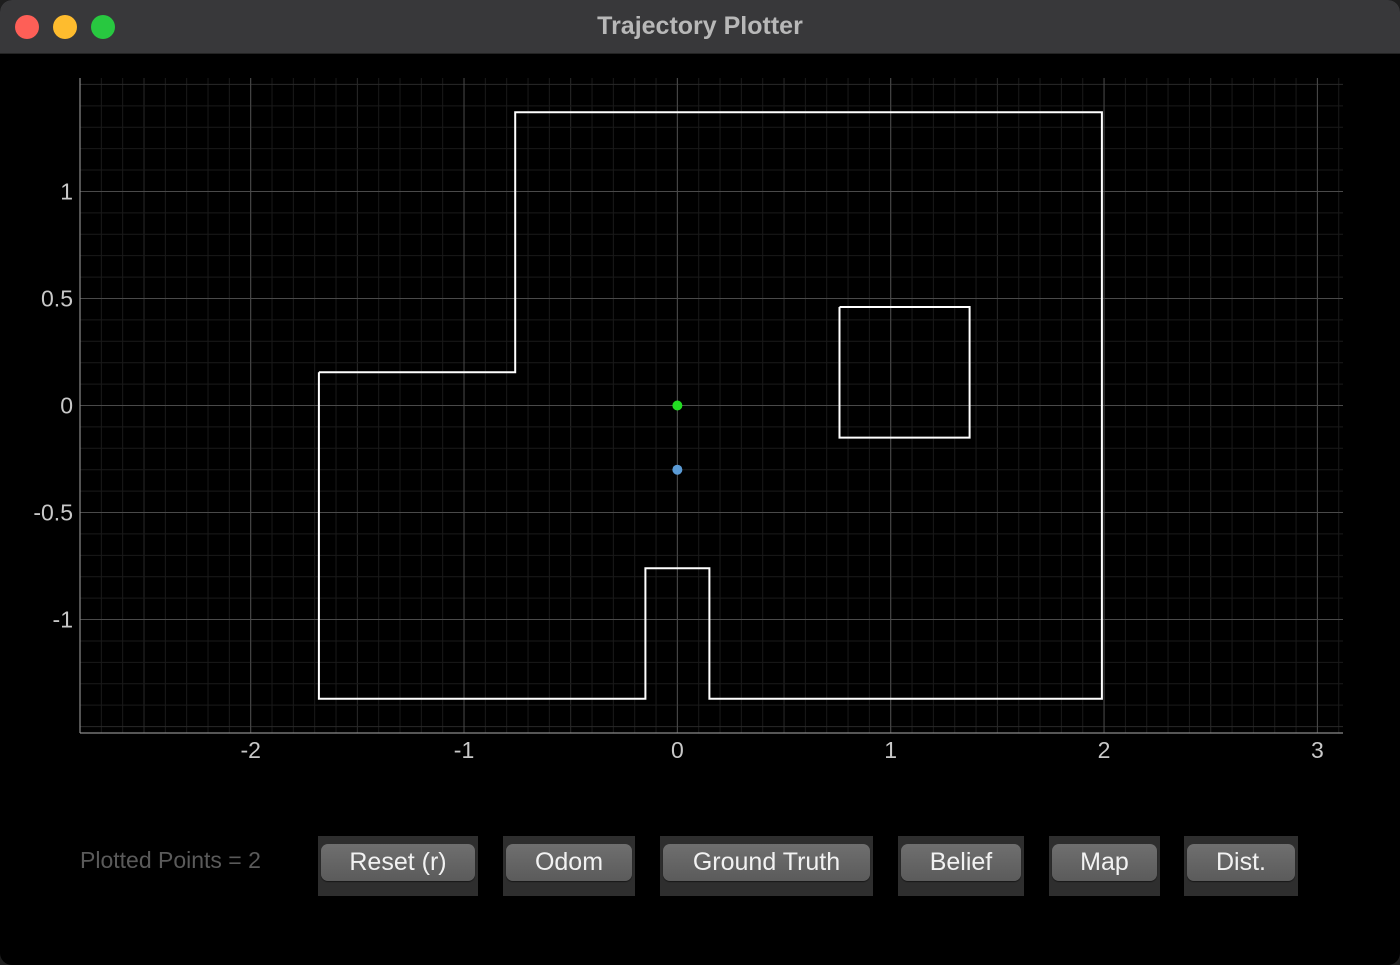  I want to click on map-obstacle, so click(904, 372).